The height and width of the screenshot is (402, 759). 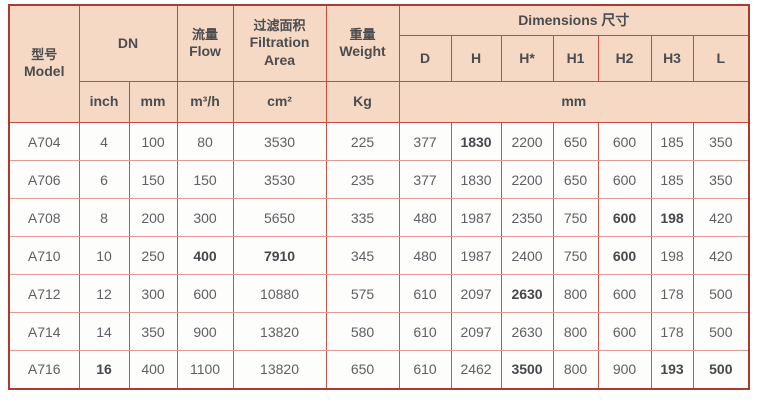 I want to click on unit-flow: m³/h, so click(x=205, y=102).